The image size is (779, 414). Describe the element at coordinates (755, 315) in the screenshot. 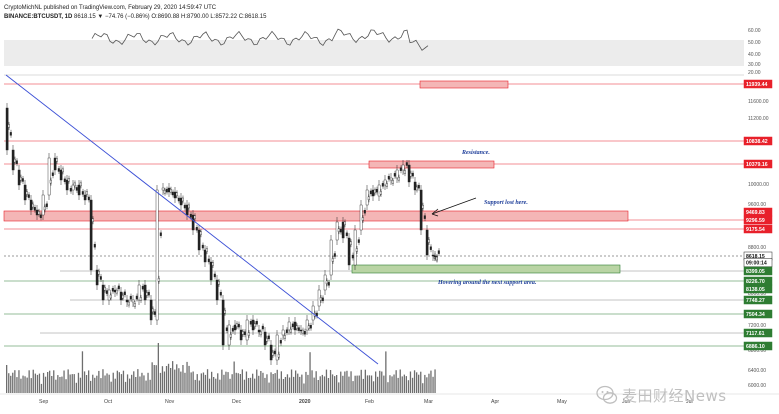

I see `level-price-text: 7504.34` at that location.